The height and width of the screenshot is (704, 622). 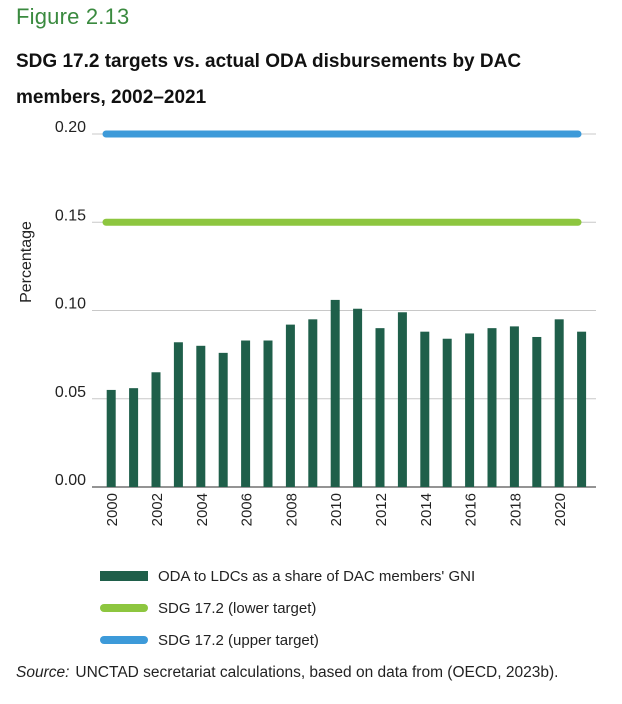 I want to click on y-tick-label: 0.05, so click(x=70, y=392).